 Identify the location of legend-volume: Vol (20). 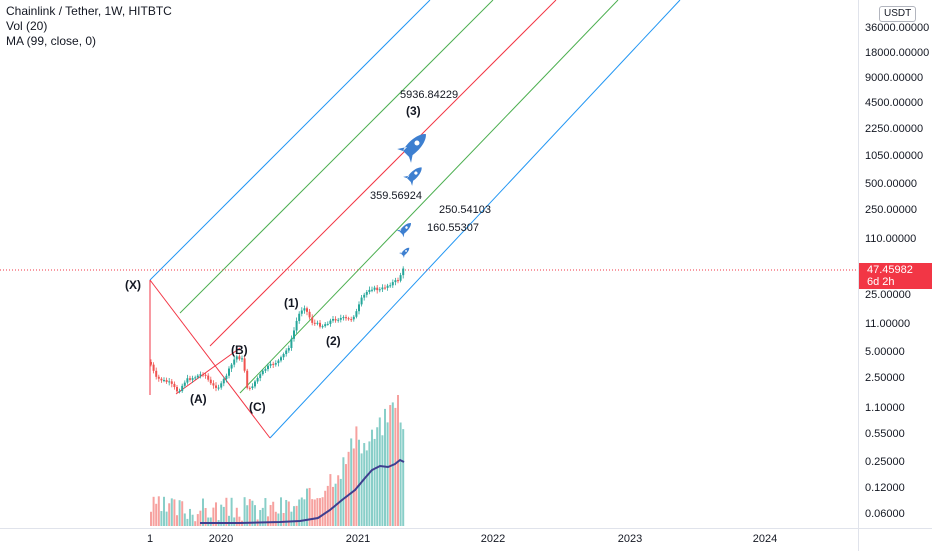
(27, 26).